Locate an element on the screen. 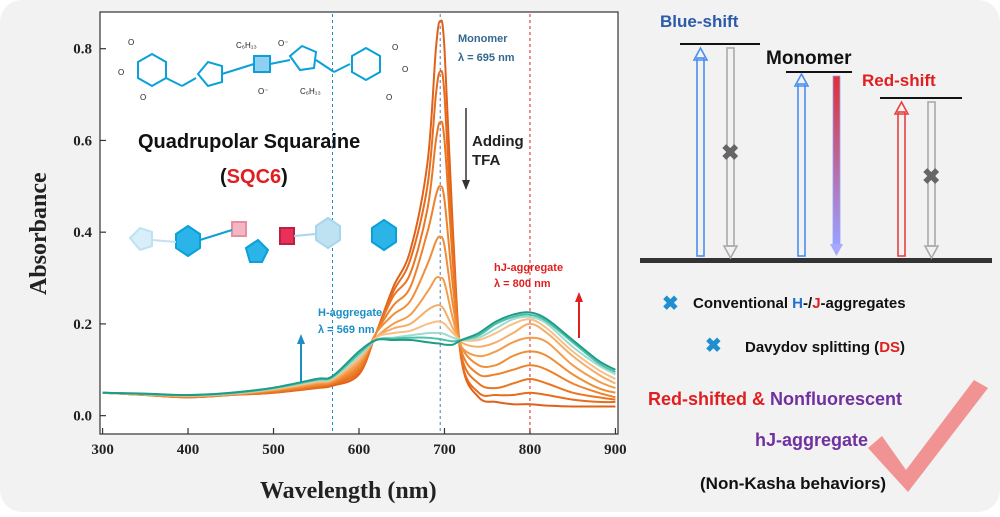  y-tick-label: 0.6 is located at coordinates (82, 141).